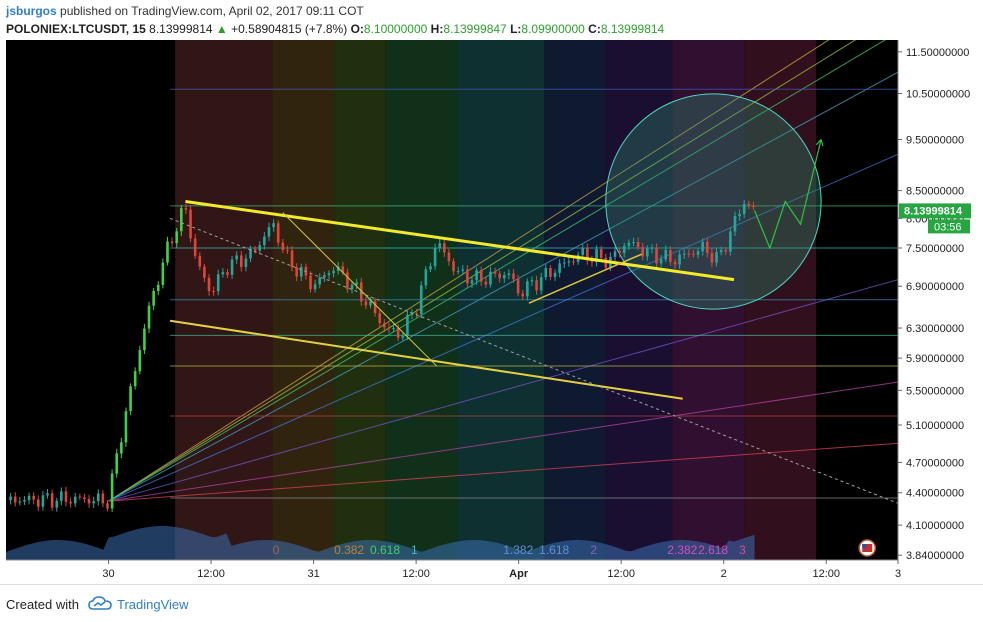 This screenshot has width=983, height=622. I want to click on fib-time-label: 1.618, so click(554, 550).